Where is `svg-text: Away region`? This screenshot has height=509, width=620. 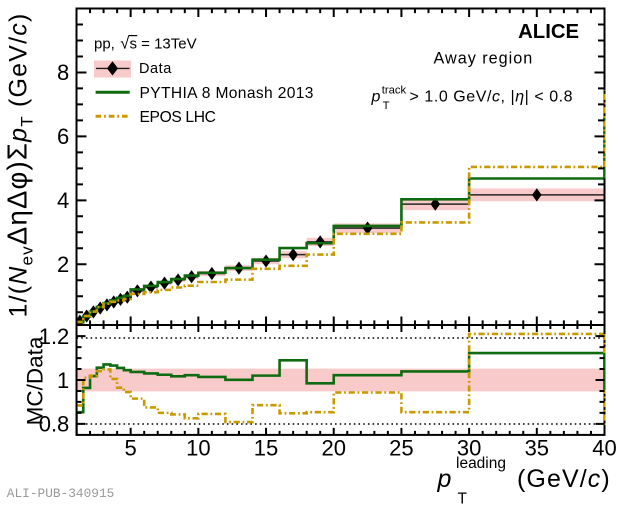
svg-text: Away region is located at coordinates (484, 58).